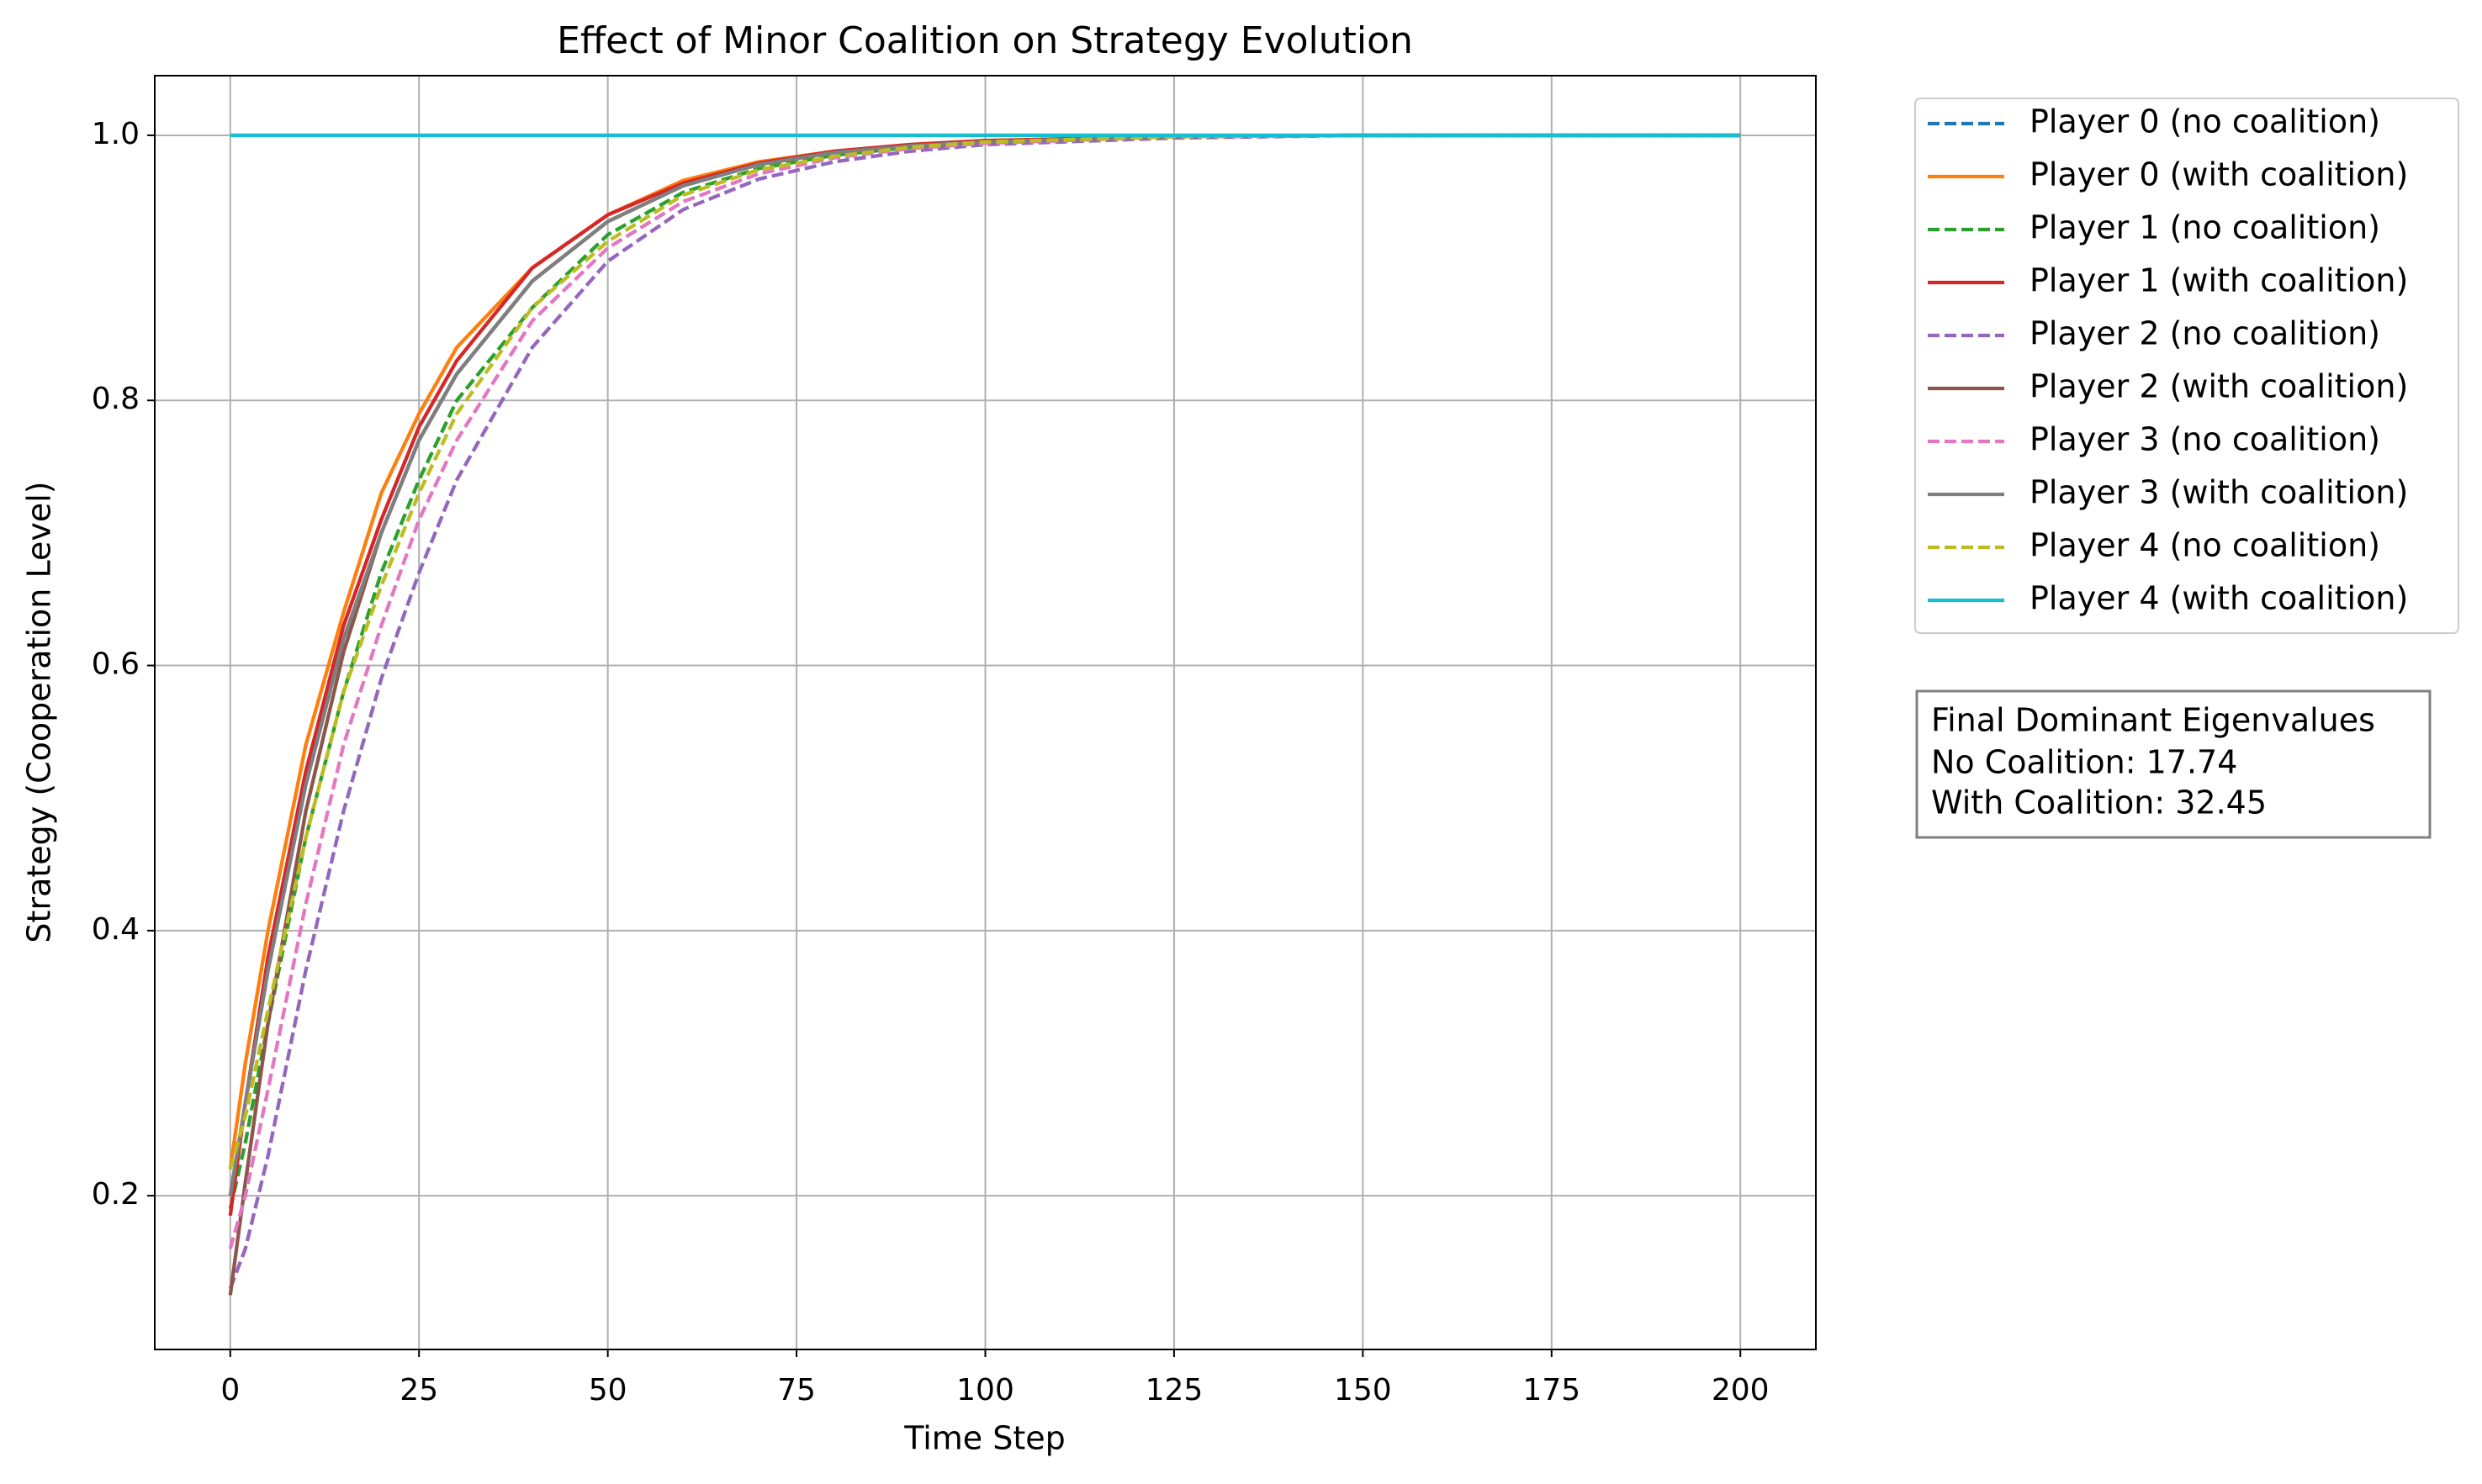  I want to click on x-tick-label: 200, so click(1741, 1390).